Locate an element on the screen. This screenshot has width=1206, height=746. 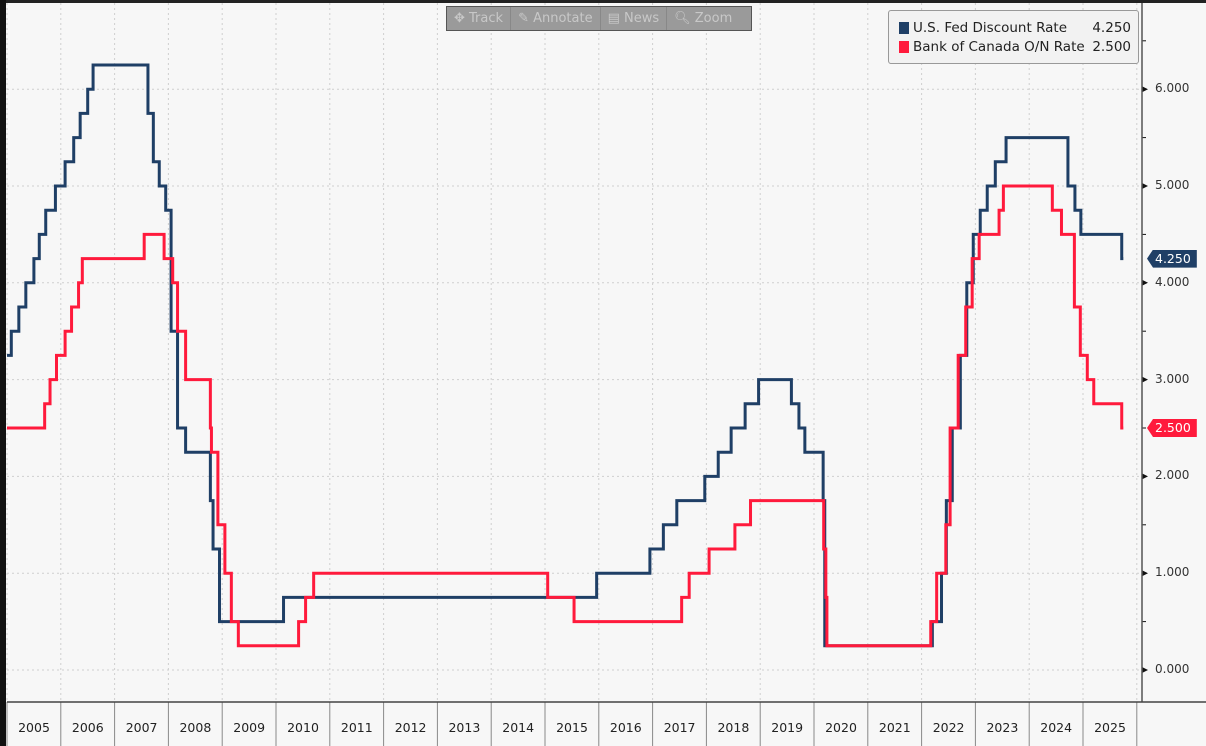
left-border is located at coordinates (3, 373).